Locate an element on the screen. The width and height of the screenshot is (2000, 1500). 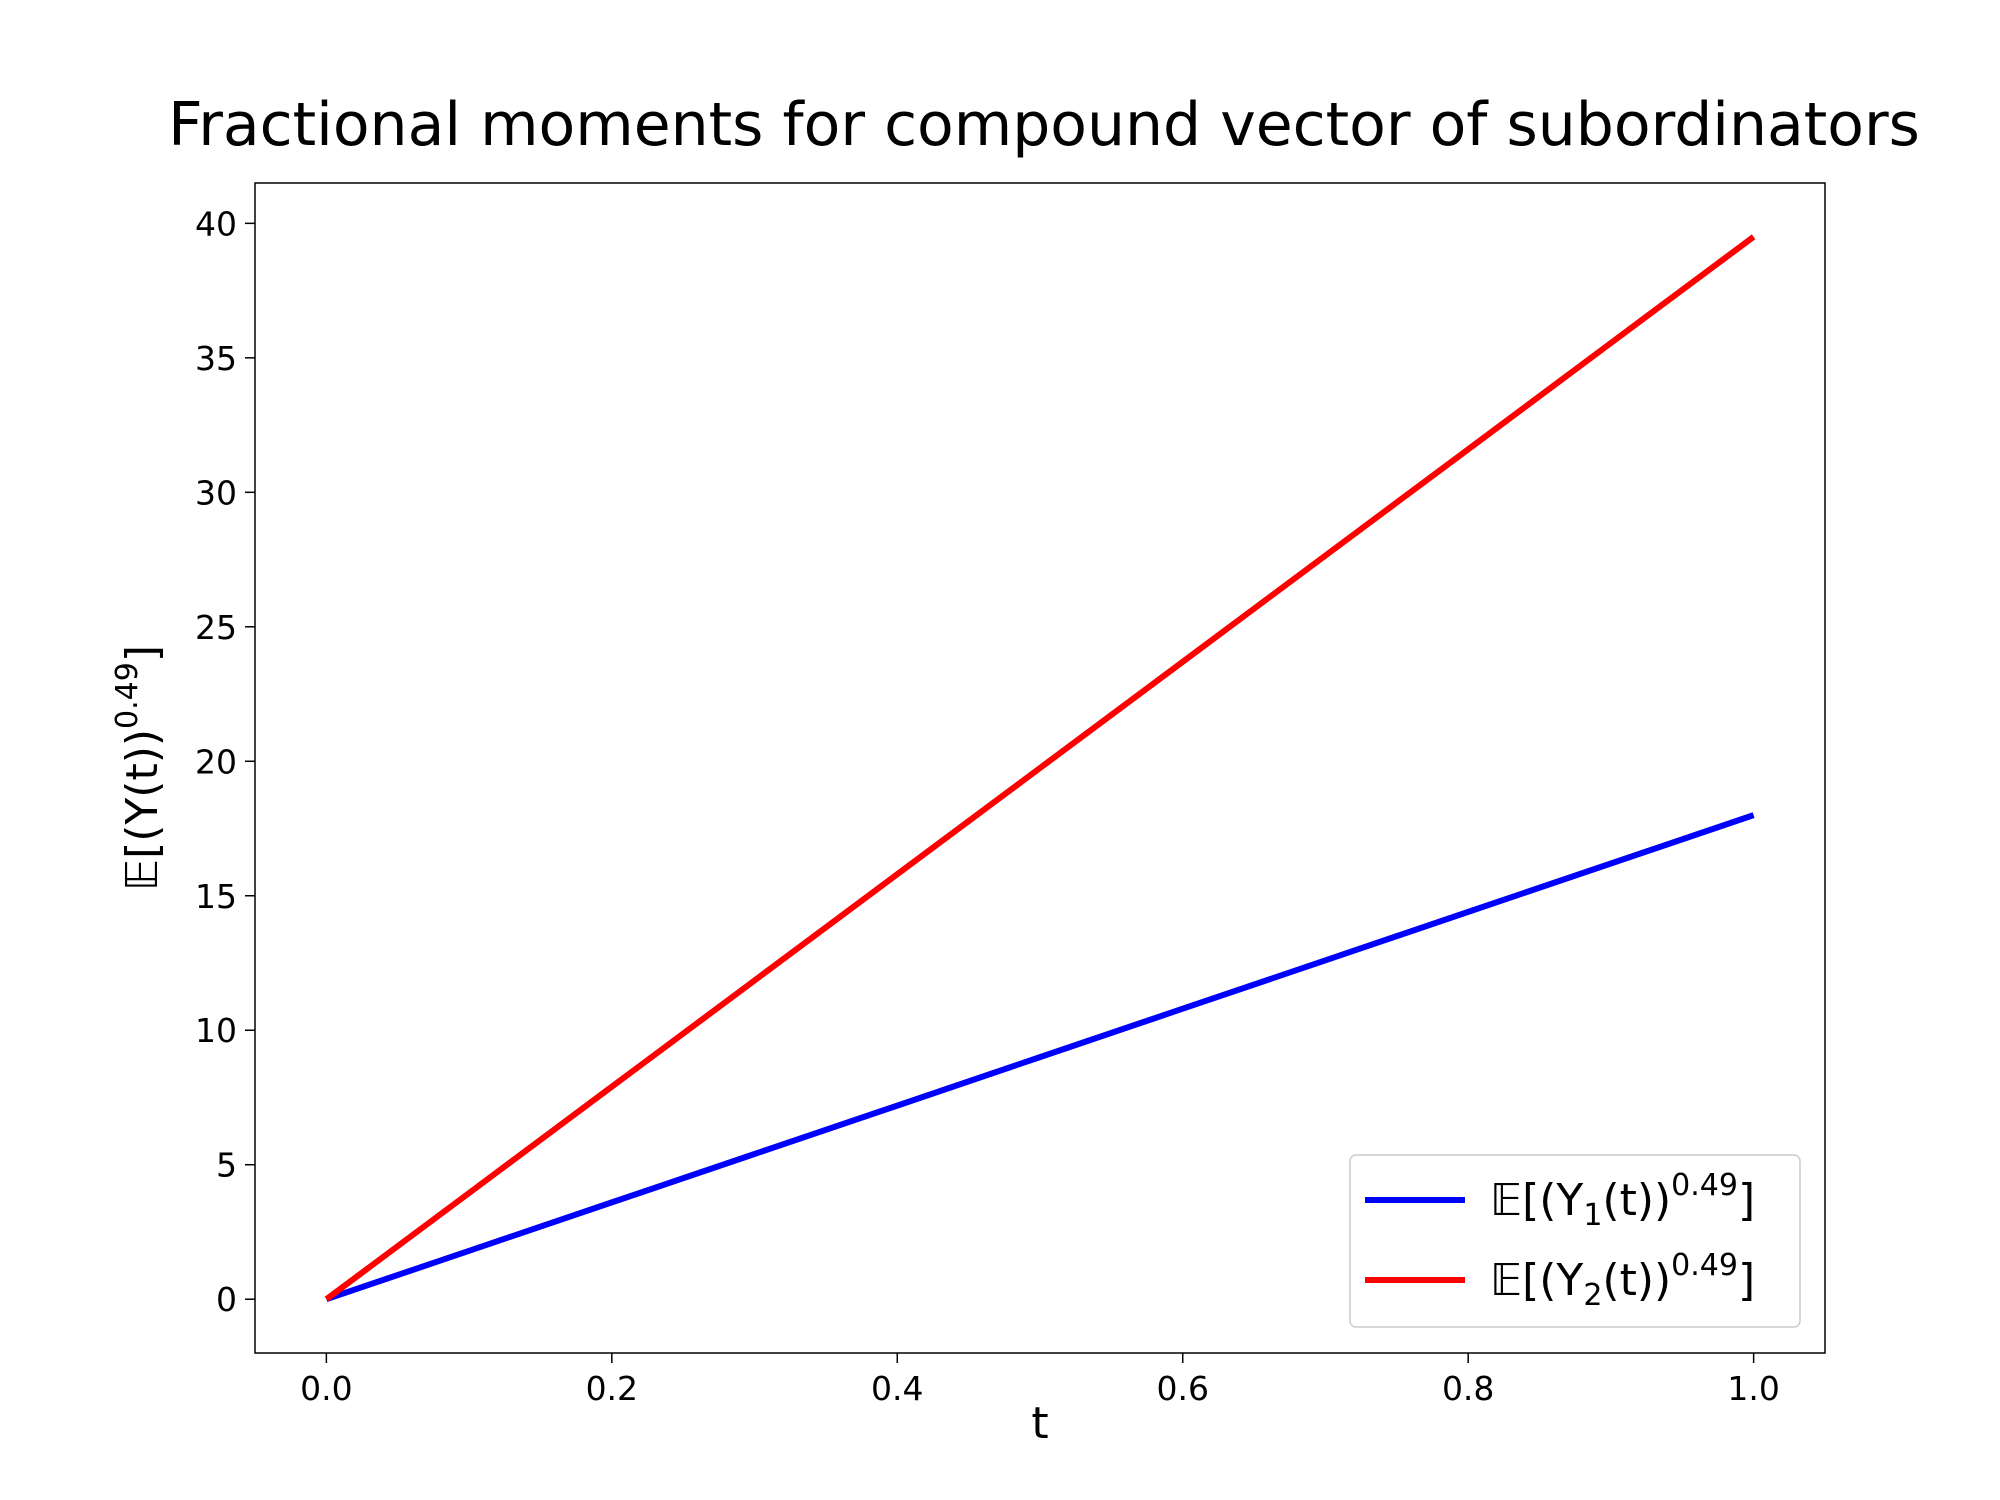
y-tick-label: 25 is located at coordinates (216, 627).